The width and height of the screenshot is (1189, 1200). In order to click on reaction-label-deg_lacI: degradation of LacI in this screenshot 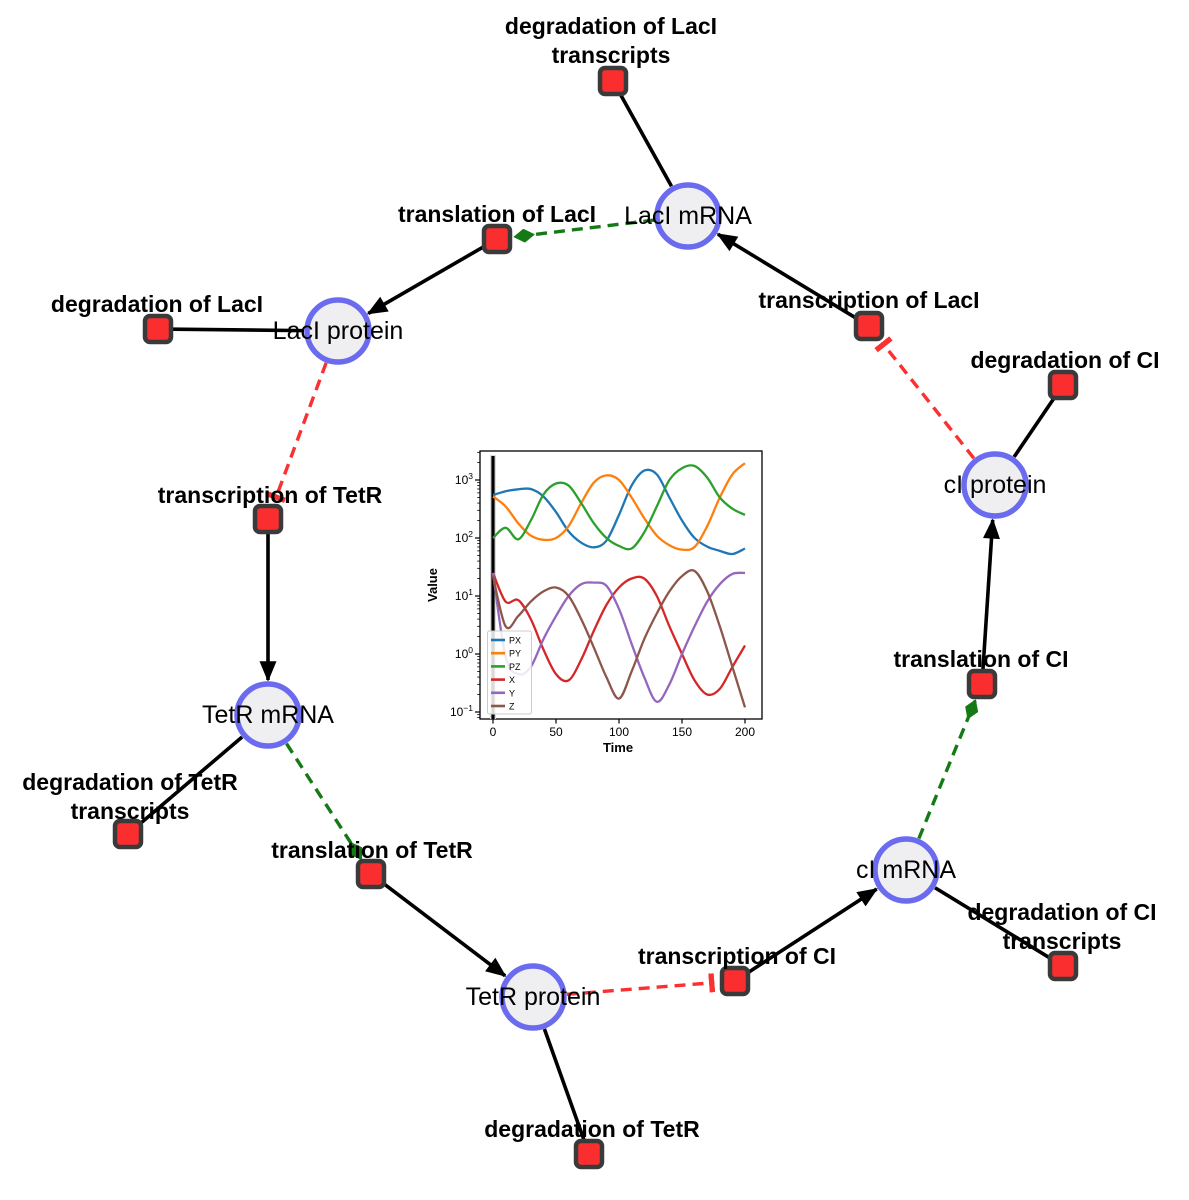, I will do `click(157, 304)`.